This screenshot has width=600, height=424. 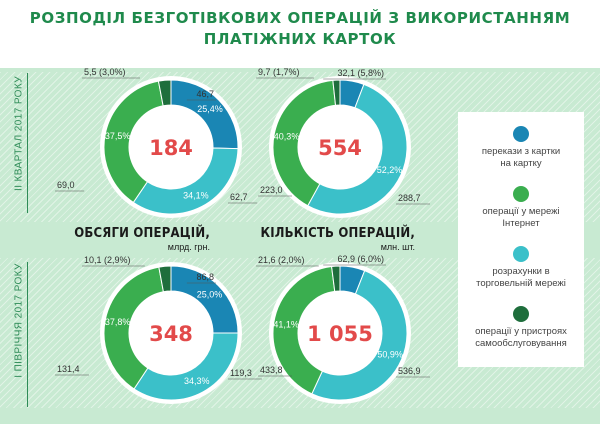 I want to click on column-unit-volume: млрд. грн., so click(x=188, y=247).